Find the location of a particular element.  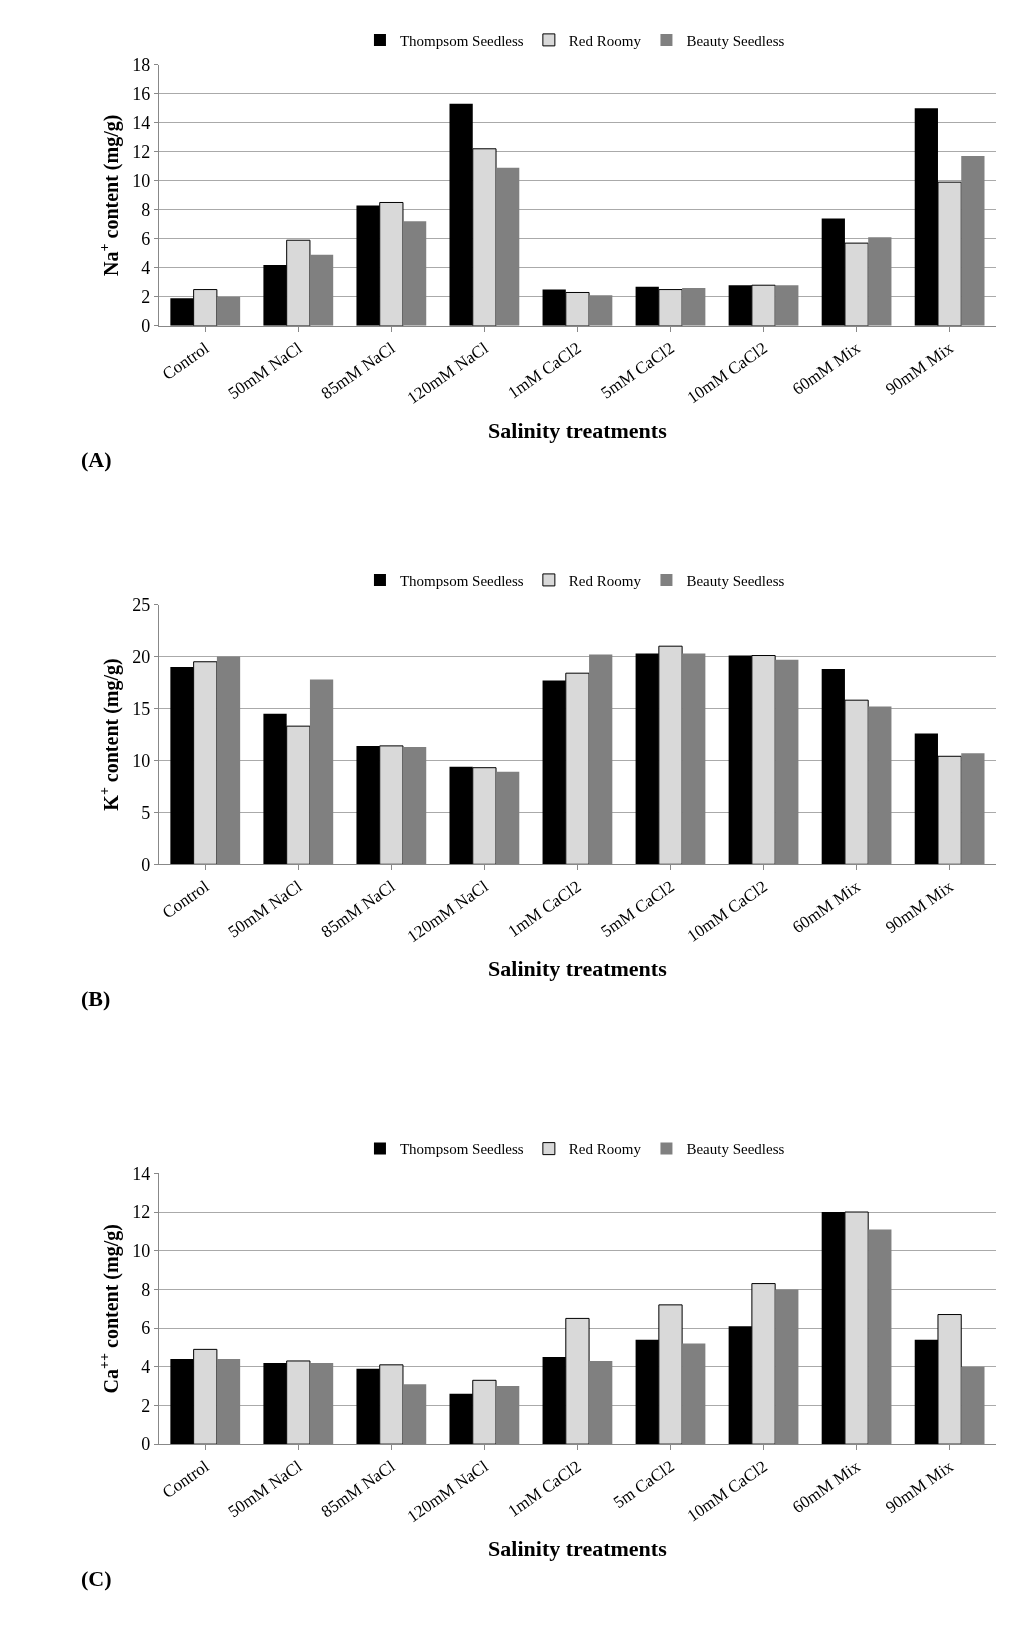

text: (C) is located at coordinates (96, 1578).